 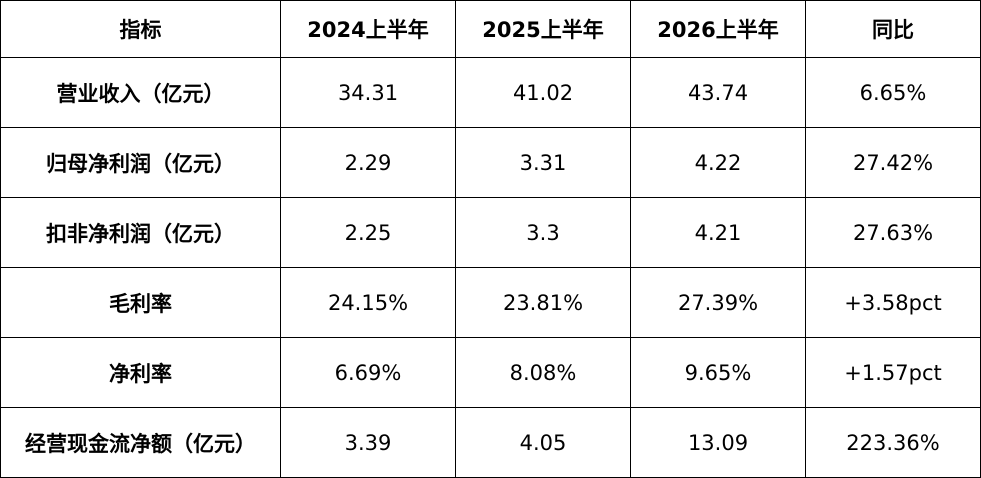 I want to click on cell-value: 41.02, so click(x=543, y=92).